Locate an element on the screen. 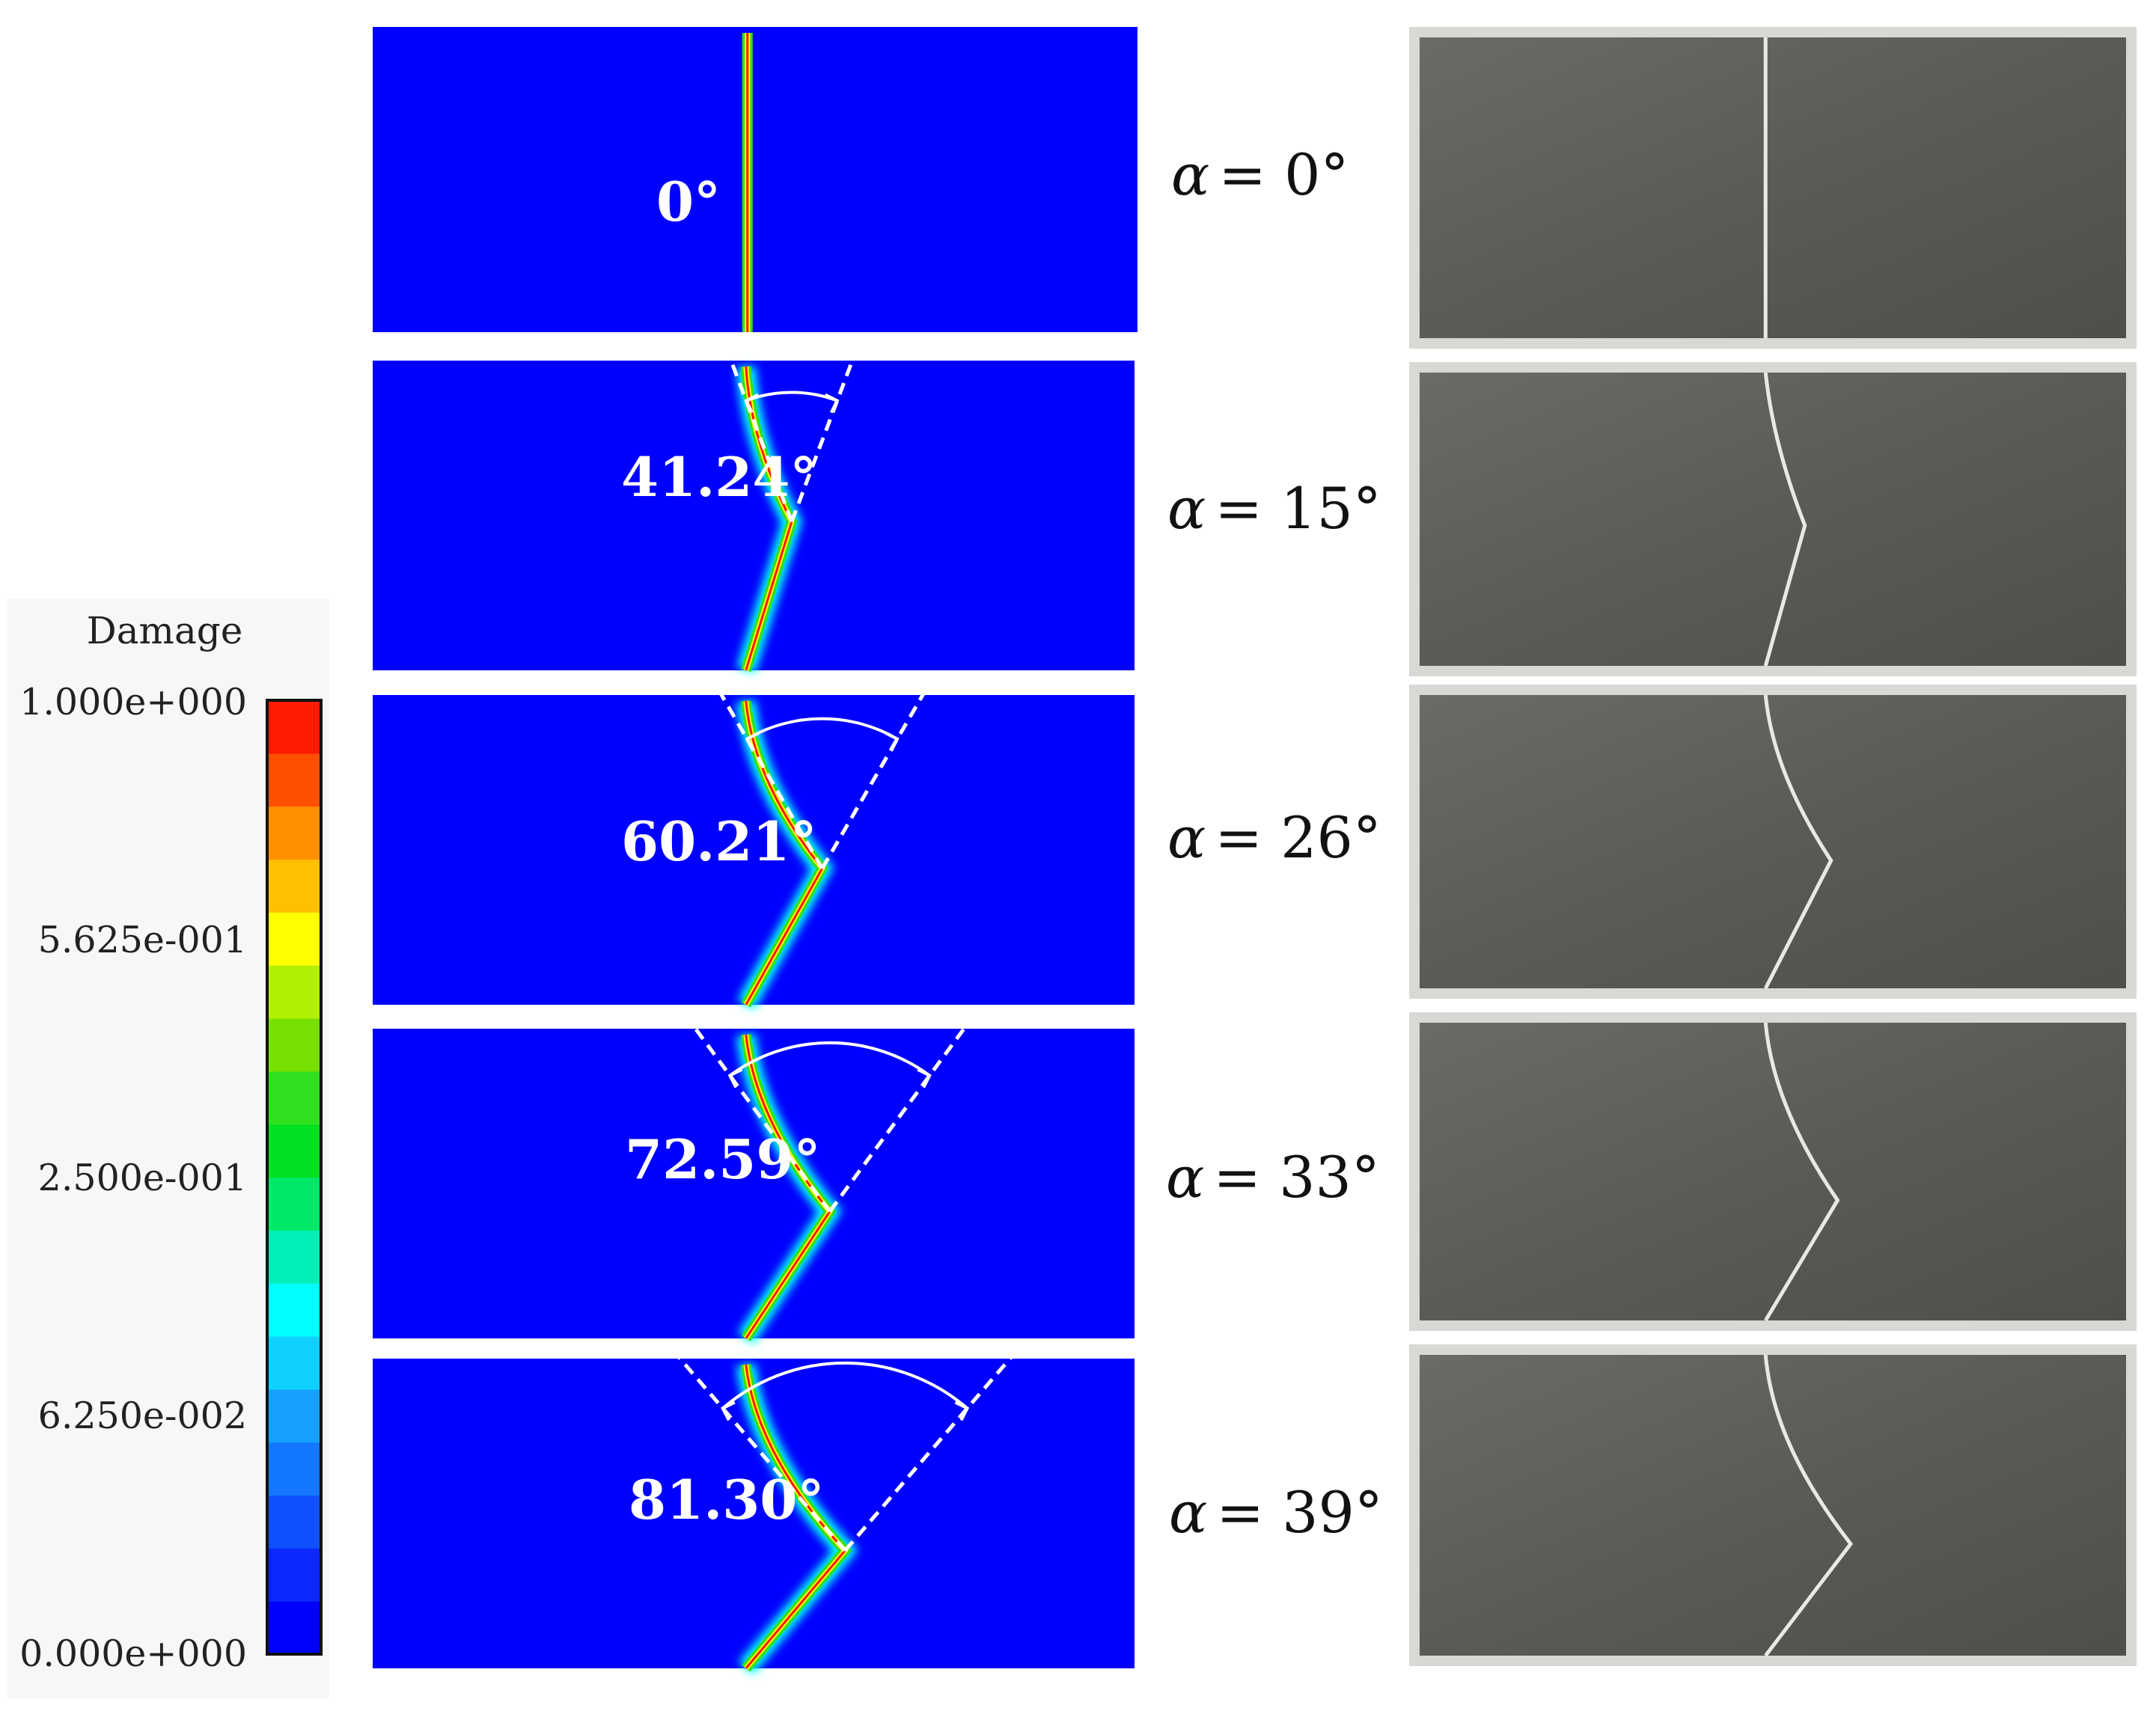 The image size is (2156, 1711). colorbar-tick: 5.625e-001 is located at coordinates (142, 940).